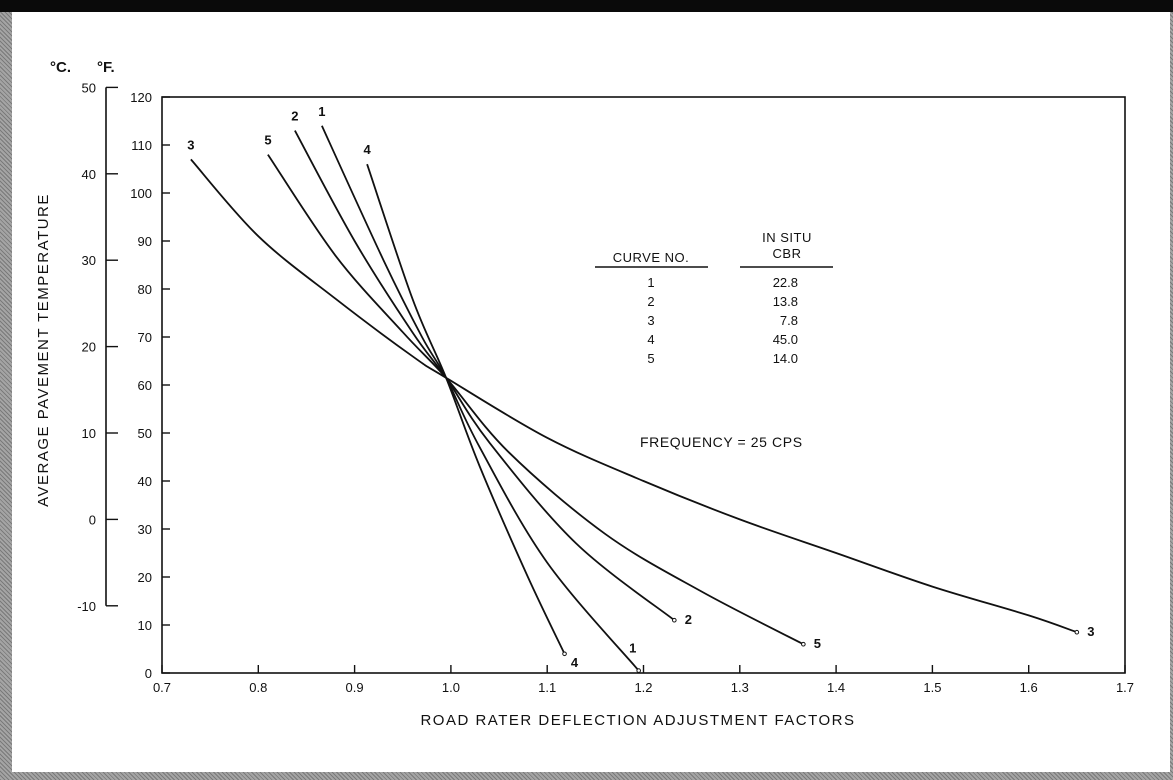  What do you see at coordinates (97, 347) in the screenshot?
I see `celsius-axis-ticks: -10 0 10 20 30 40 50` at bounding box center [97, 347].